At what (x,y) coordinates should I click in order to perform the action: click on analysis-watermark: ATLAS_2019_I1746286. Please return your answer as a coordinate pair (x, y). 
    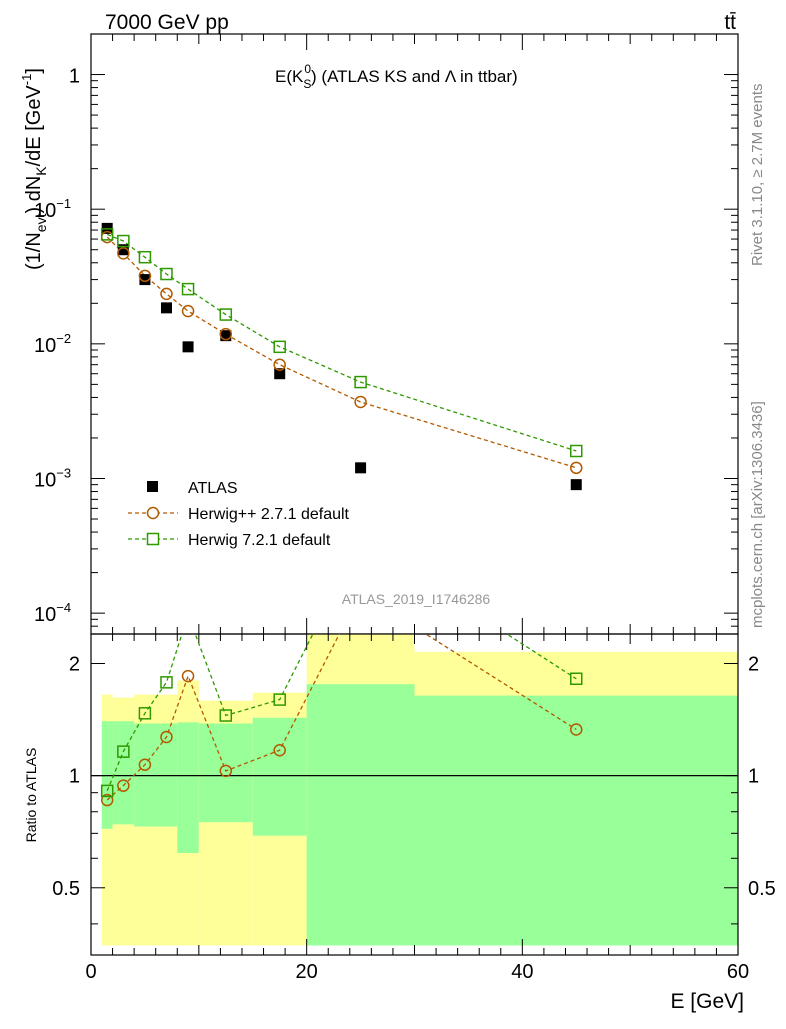
    Looking at the image, I should click on (416, 599).